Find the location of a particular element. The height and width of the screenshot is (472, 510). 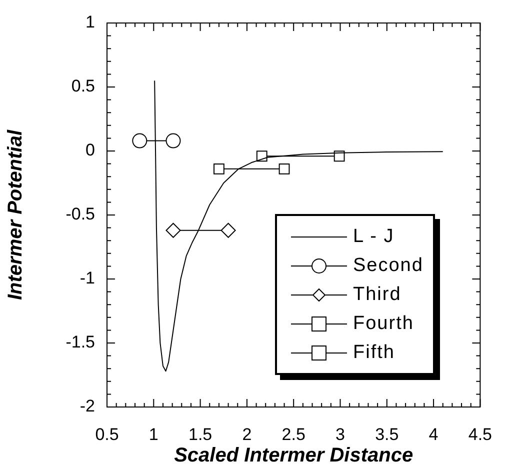

legend-label: Fifth is located at coordinates (374, 353).